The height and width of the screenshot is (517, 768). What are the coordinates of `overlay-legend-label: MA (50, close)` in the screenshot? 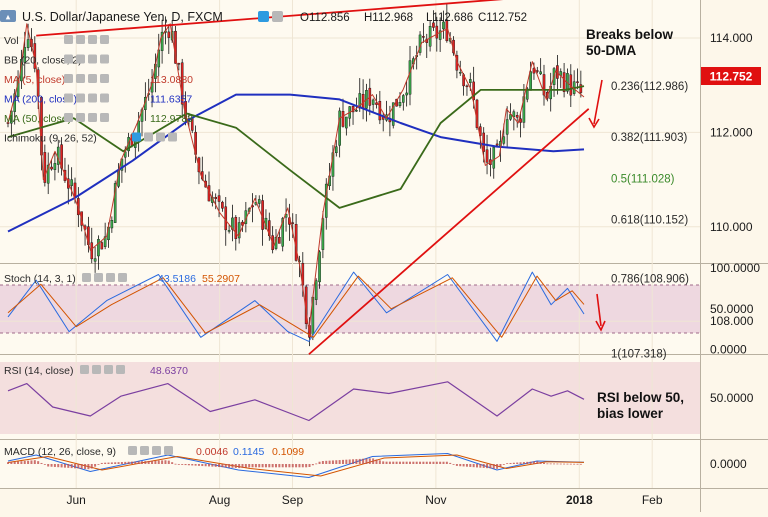 It's located at (37, 119).